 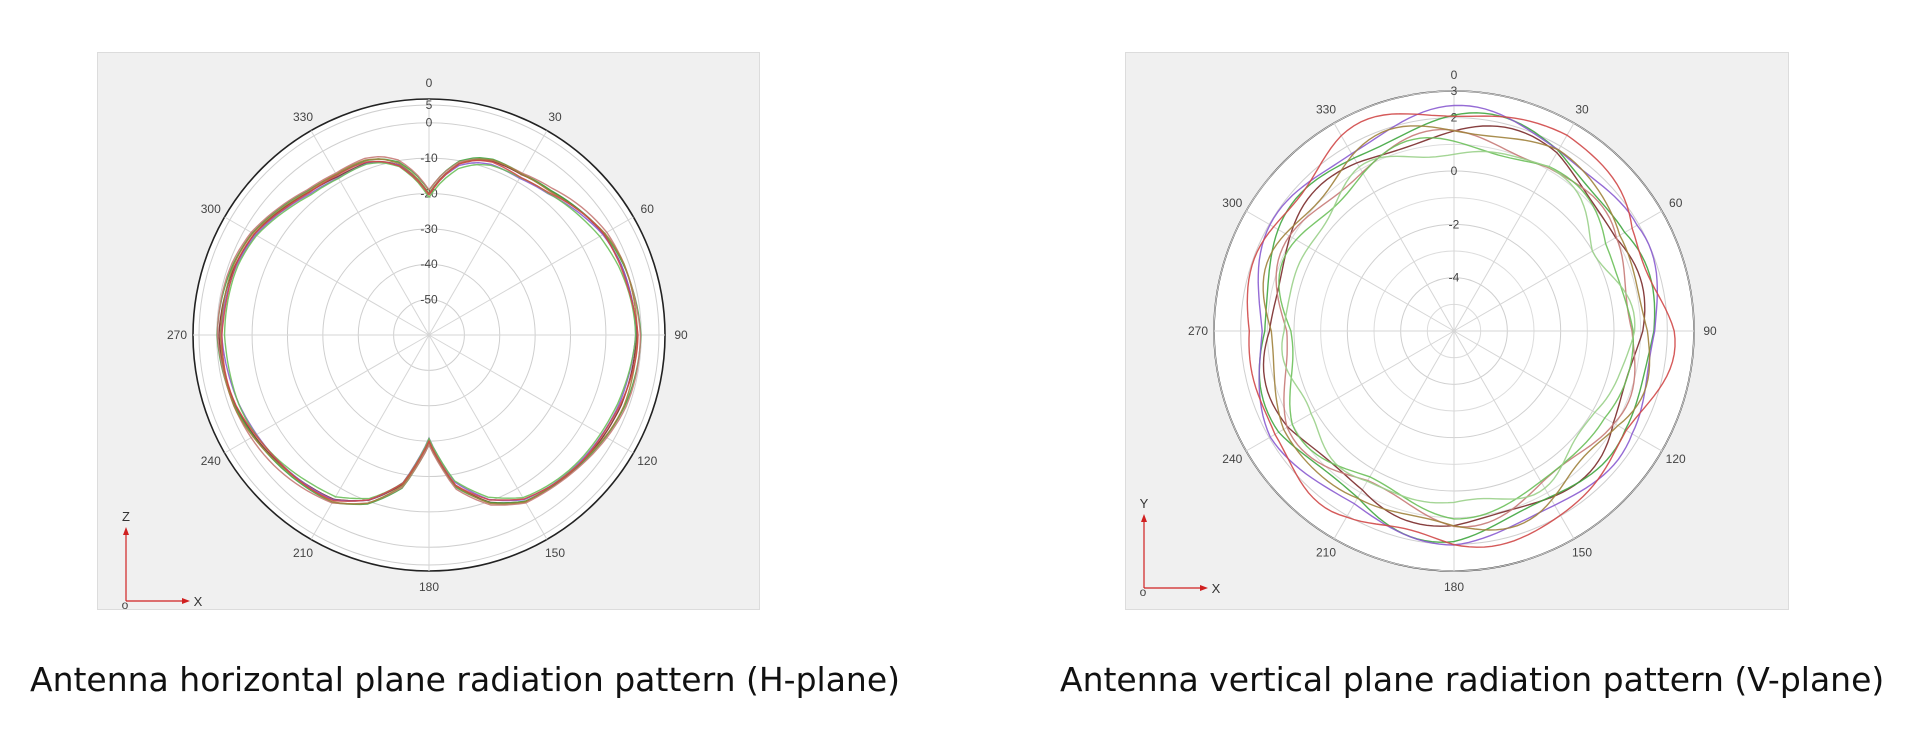 I want to click on axis-indicator-vertical-label: Y, so click(x=1144, y=503).